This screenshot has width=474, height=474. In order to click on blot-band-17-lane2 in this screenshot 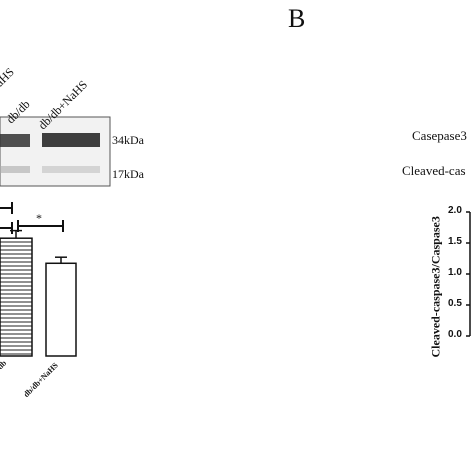, I will do `click(71, 169)`.